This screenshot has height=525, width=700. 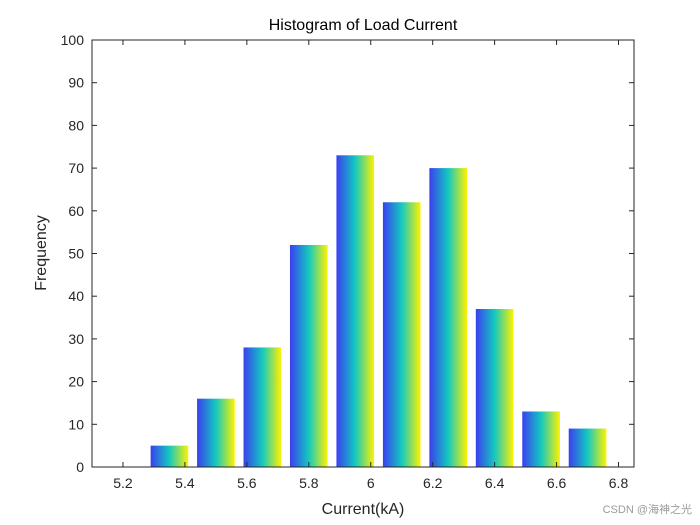 I want to click on y-tick-label: 60, so click(x=76, y=211).